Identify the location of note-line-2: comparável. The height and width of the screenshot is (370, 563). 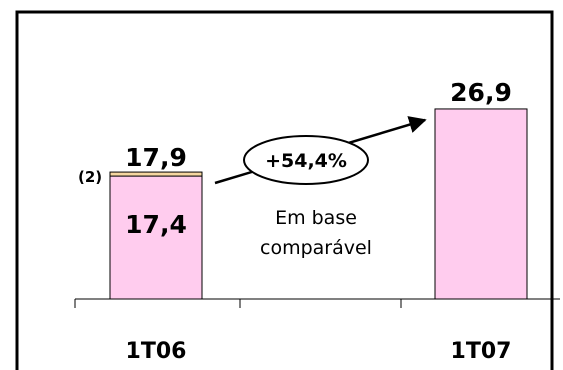
(316, 248).